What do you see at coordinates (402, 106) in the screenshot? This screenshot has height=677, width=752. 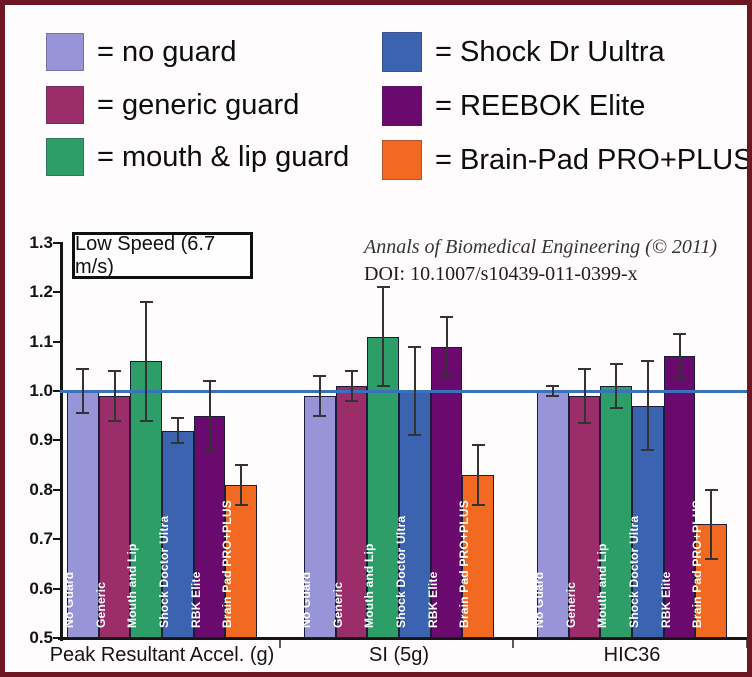 I see `legend-swatch-reebok-elite` at bounding box center [402, 106].